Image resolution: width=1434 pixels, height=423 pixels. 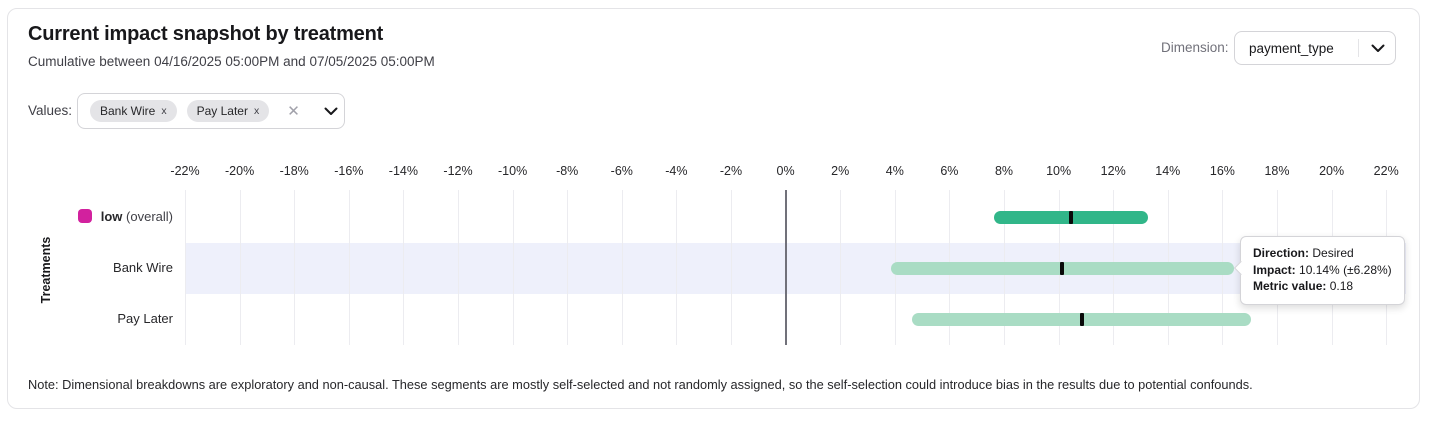 What do you see at coordinates (349, 171) in the screenshot?
I see `x-tick-label: -16%` at bounding box center [349, 171].